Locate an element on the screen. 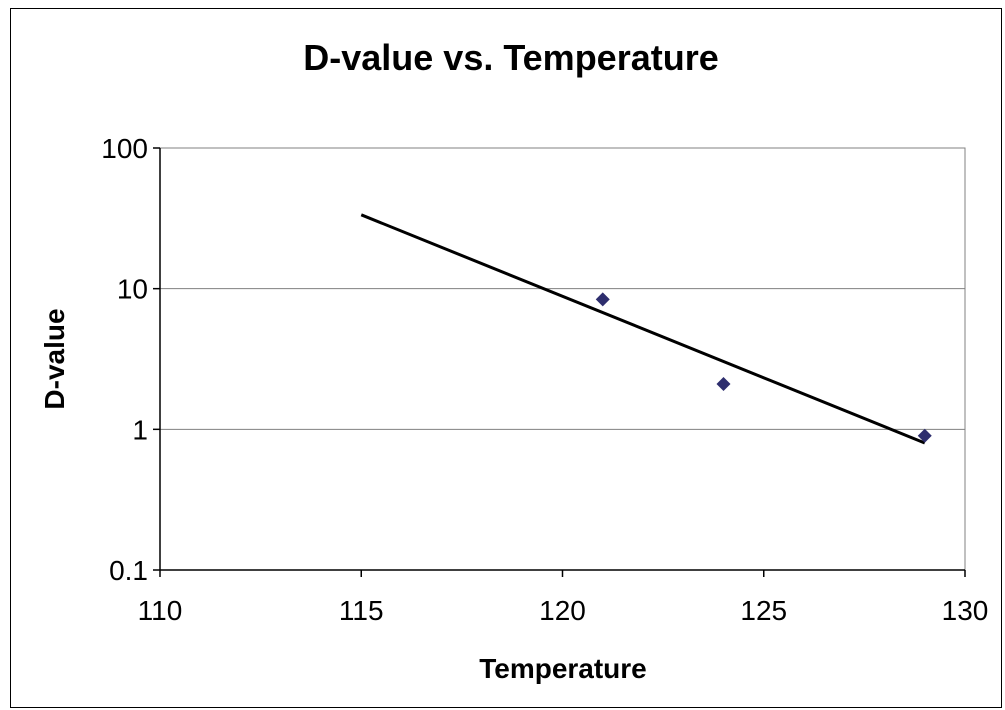  y-tick-label: 1 is located at coordinates (140, 429).